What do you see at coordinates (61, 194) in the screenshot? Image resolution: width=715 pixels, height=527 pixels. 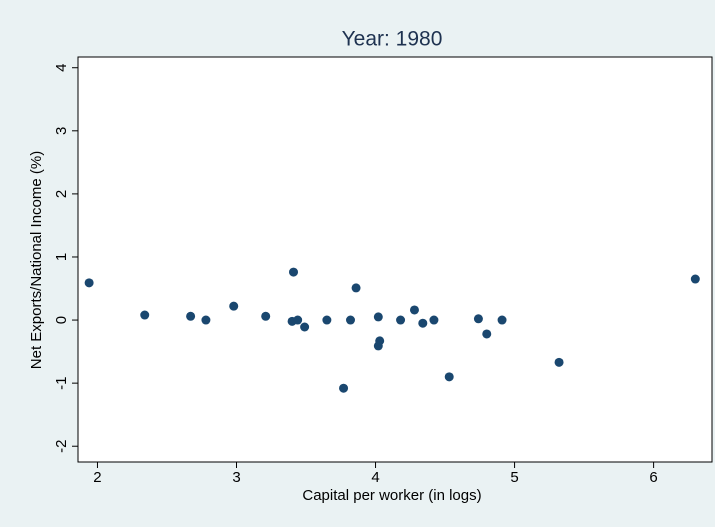 I see `y-tick-label: 2` at bounding box center [61, 194].